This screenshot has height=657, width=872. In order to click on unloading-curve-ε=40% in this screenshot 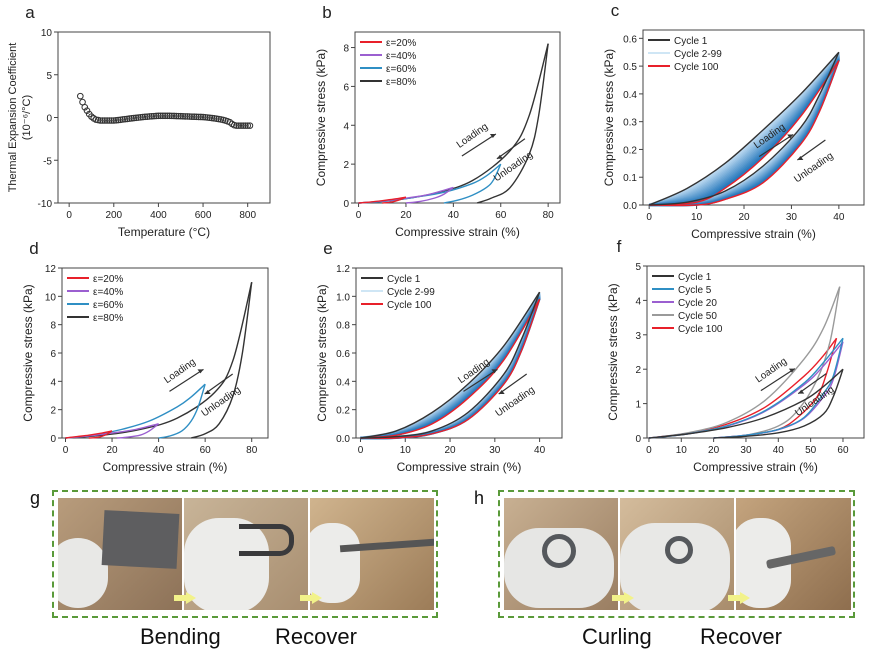, I will do `click(138, 431)`.